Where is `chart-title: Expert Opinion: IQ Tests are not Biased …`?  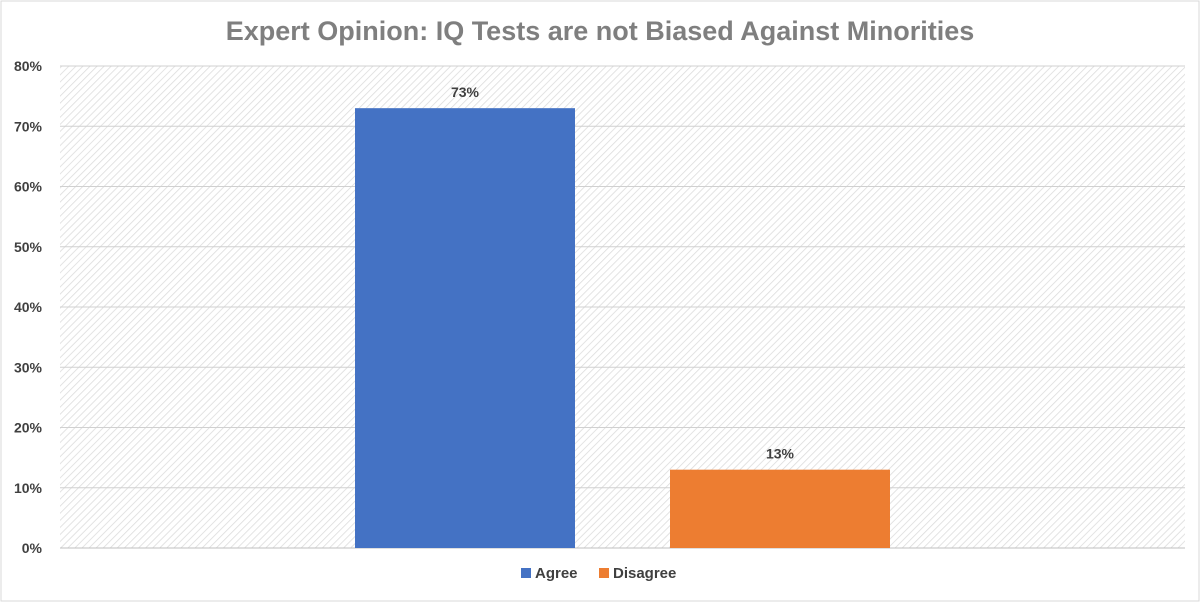
chart-title: Expert Opinion: IQ Tests are not Biased … is located at coordinates (600, 31).